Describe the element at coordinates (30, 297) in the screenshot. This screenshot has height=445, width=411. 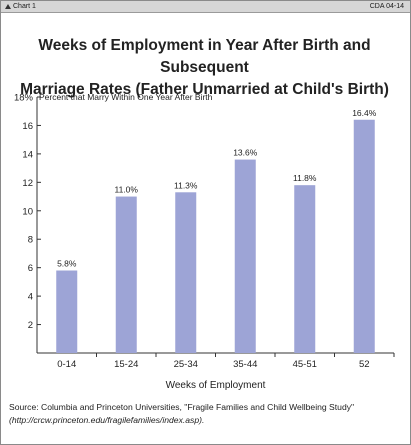
I see `y-tick-label: 4` at that location.